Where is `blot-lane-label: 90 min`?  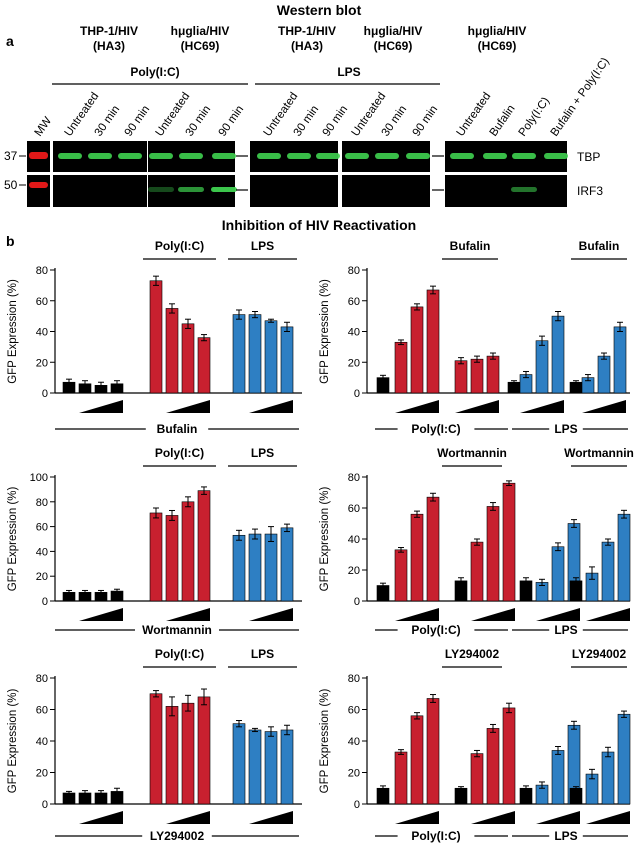
blot-lane-label: 90 min is located at coordinates (426, 121).